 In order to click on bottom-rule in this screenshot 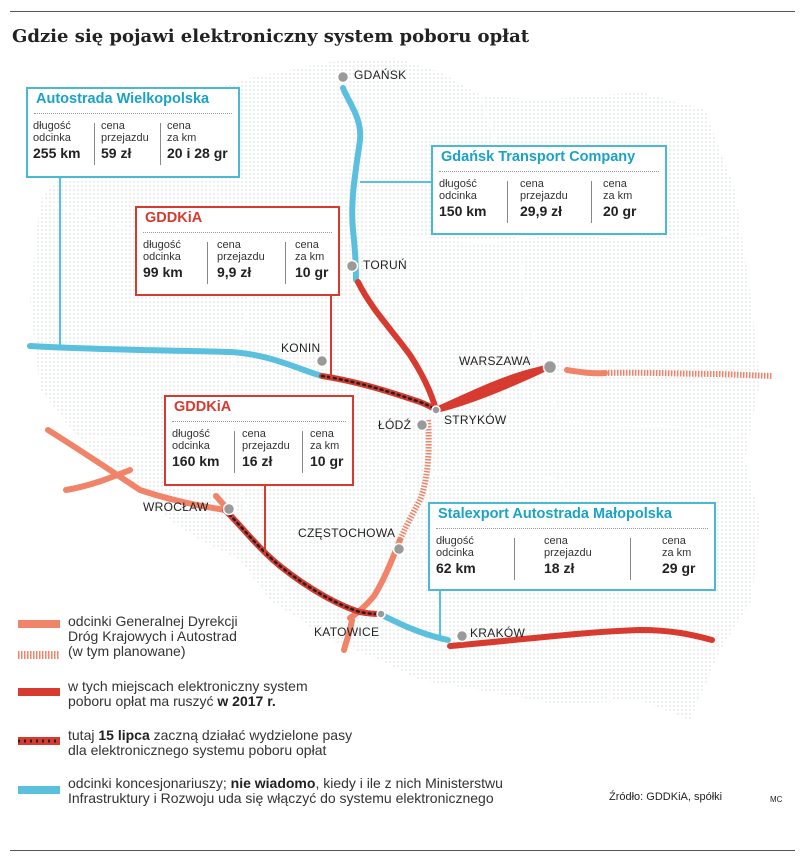, I will do `click(402, 850)`.